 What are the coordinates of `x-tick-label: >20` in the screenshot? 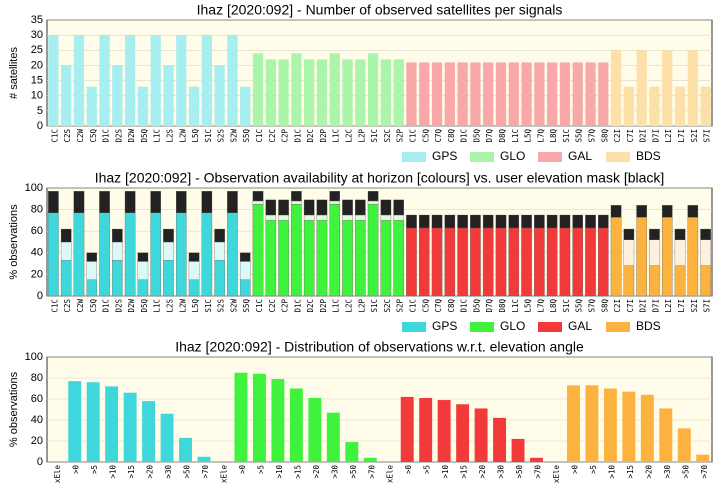 It's located at (316, 472).